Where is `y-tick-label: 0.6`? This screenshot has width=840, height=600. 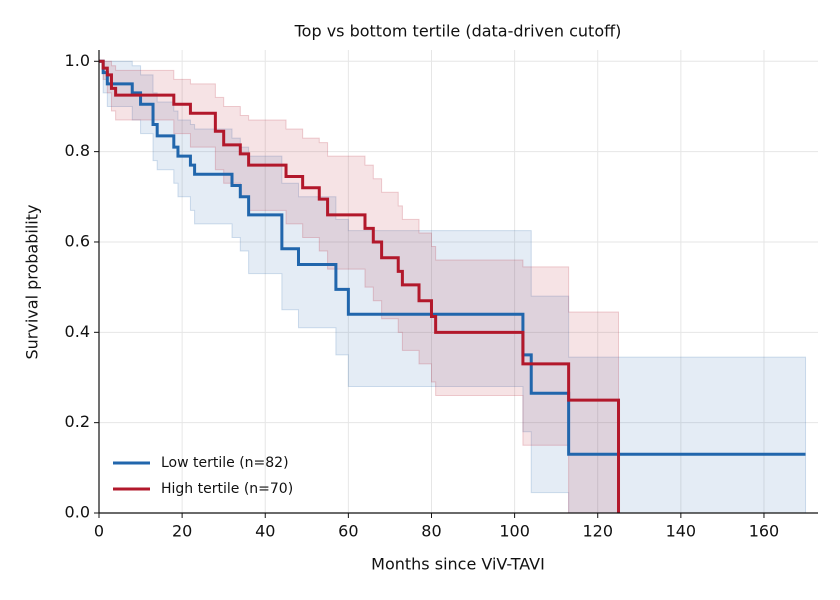
y-tick-label: 0.6 is located at coordinates (77, 240).